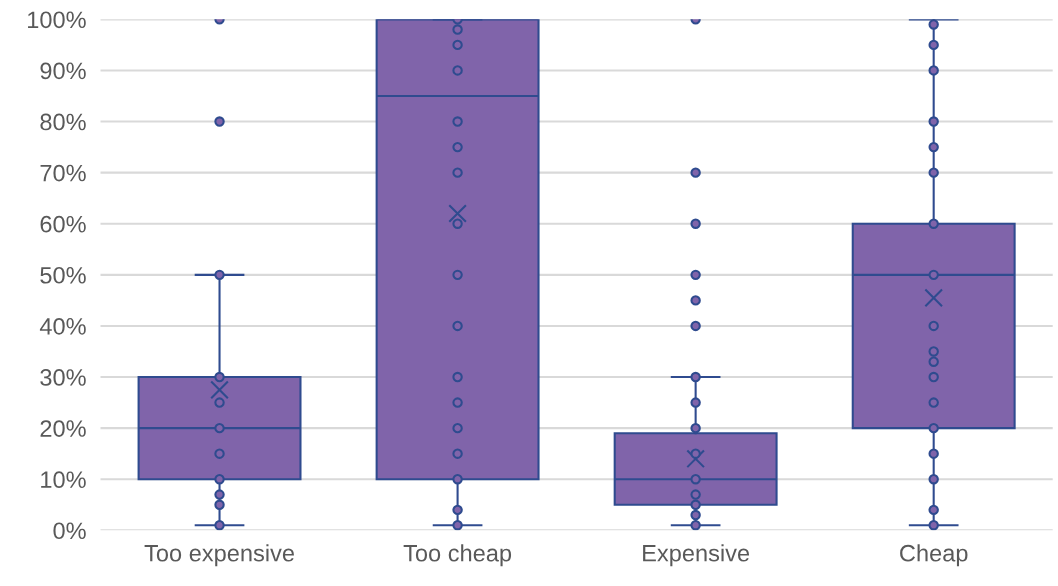 The width and height of the screenshot is (1058, 586). I want to click on x-tick-label: Too expensive, so click(219, 555).